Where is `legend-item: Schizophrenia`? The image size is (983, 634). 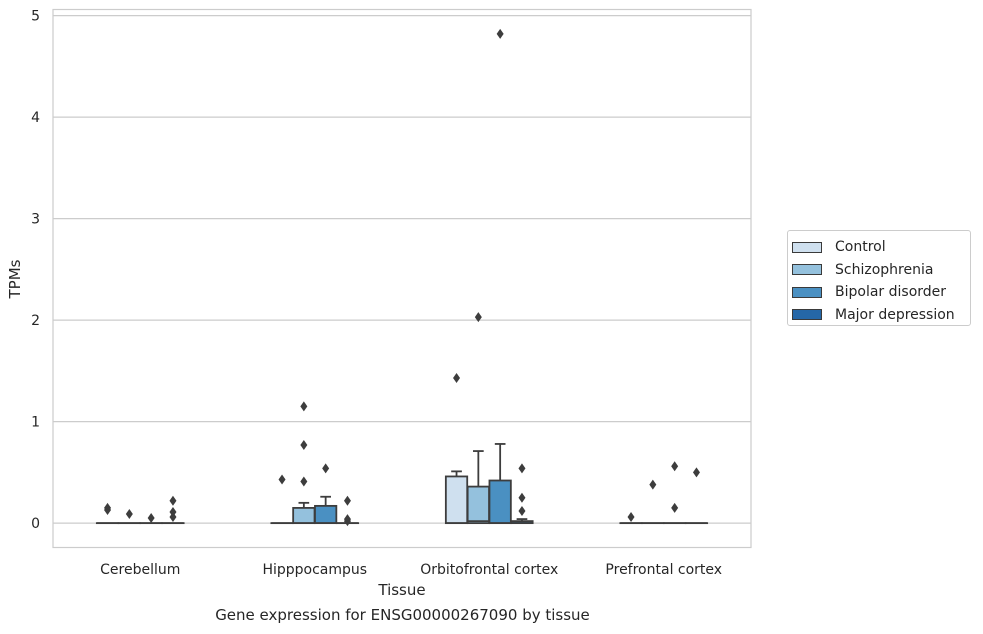
legend-item: Schizophrenia is located at coordinates (881, 270).